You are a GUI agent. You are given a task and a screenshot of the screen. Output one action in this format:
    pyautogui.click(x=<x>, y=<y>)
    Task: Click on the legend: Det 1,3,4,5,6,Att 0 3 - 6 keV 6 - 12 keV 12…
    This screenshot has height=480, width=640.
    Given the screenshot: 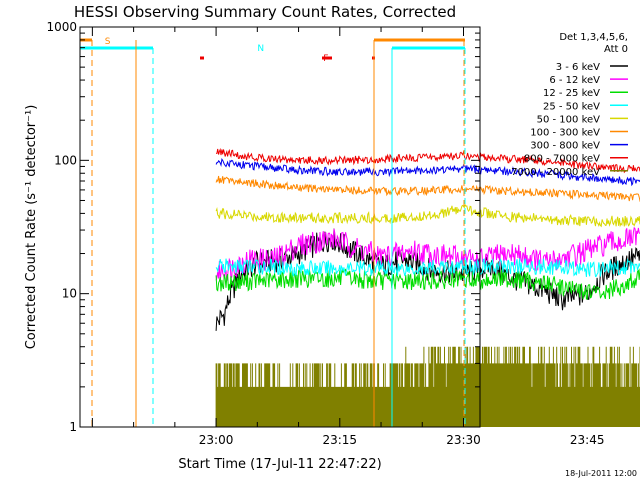 What is the action you would take?
    pyautogui.click(x=569, y=105)
    